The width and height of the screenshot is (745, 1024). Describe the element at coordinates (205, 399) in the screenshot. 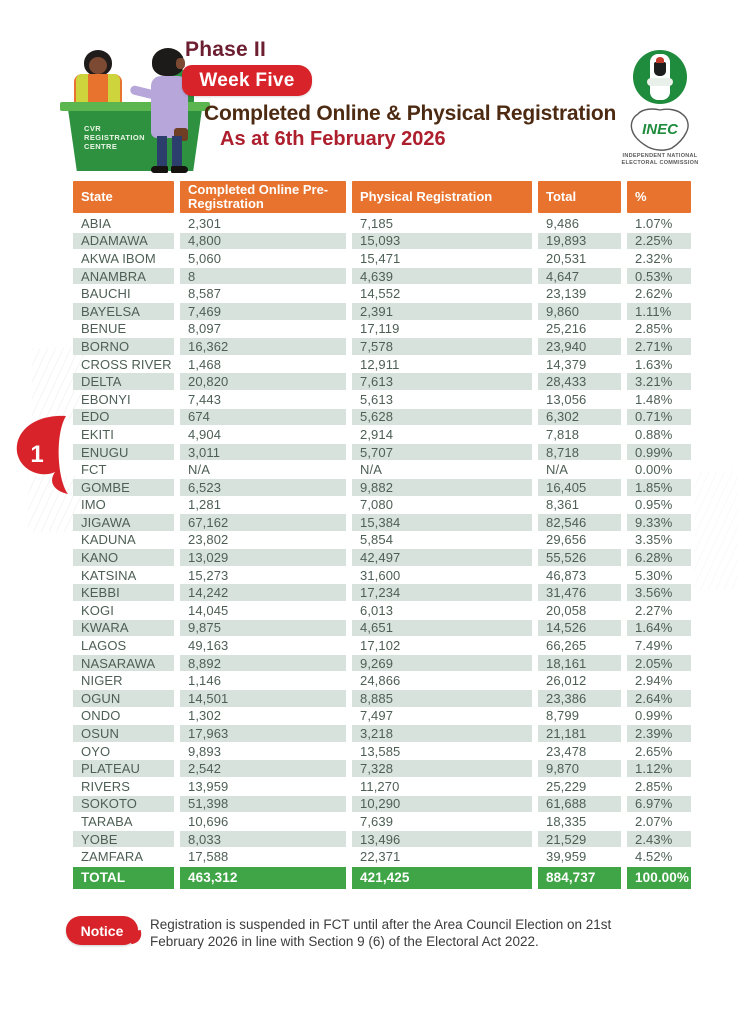

I see `cell-online: 7,443` at that location.